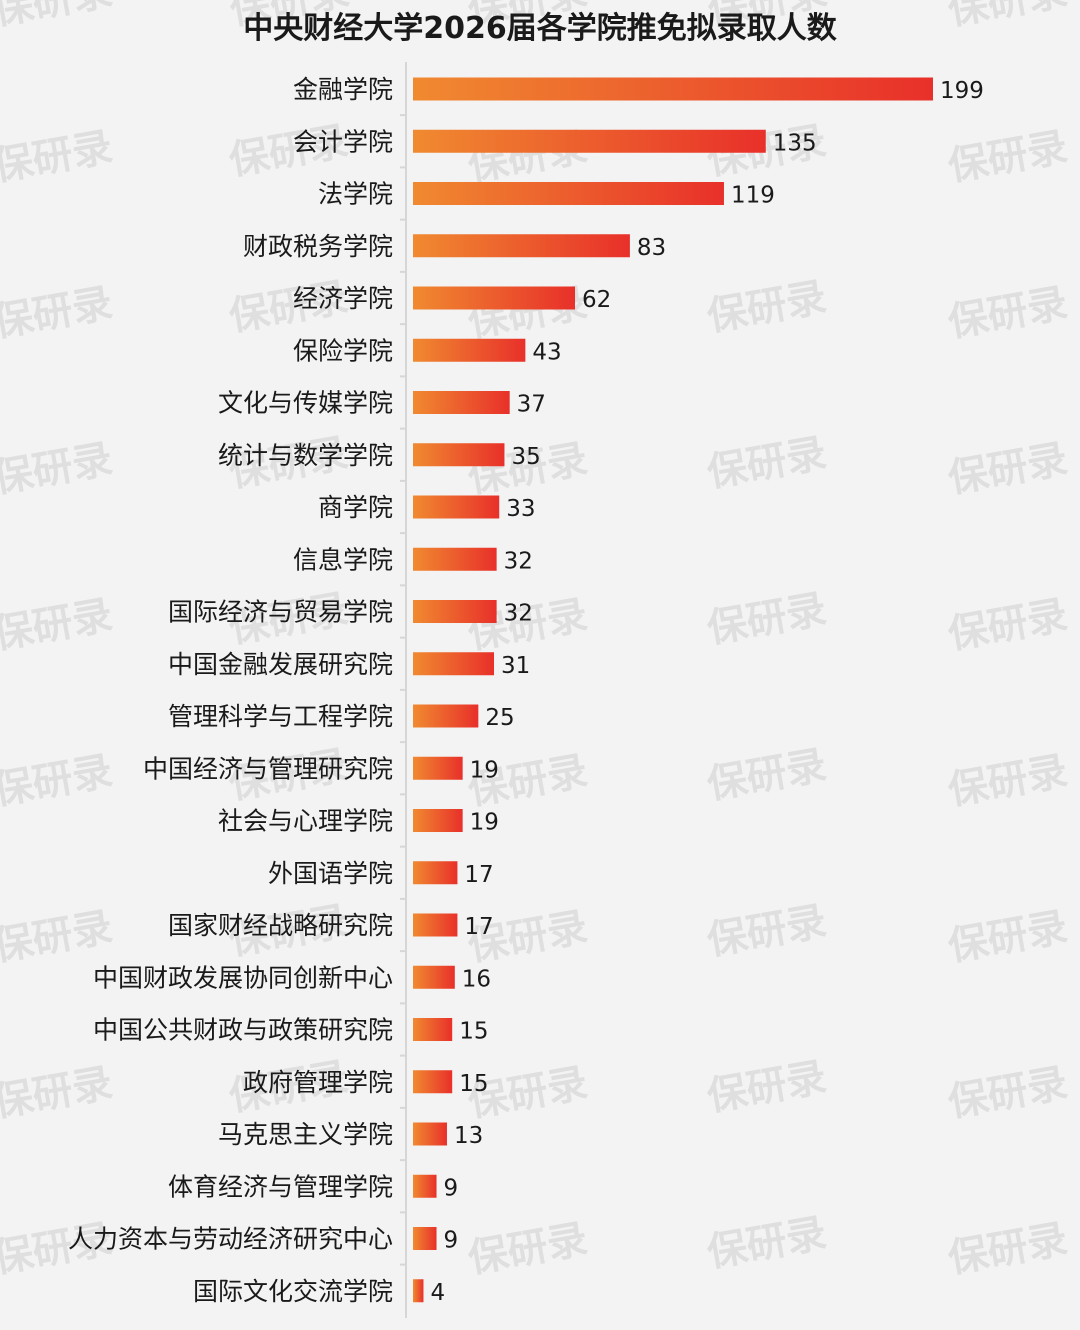  What do you see at coordinates (753, 196) in the screenshot?
I see `value-label: 119` at bounding box center [753, 196].